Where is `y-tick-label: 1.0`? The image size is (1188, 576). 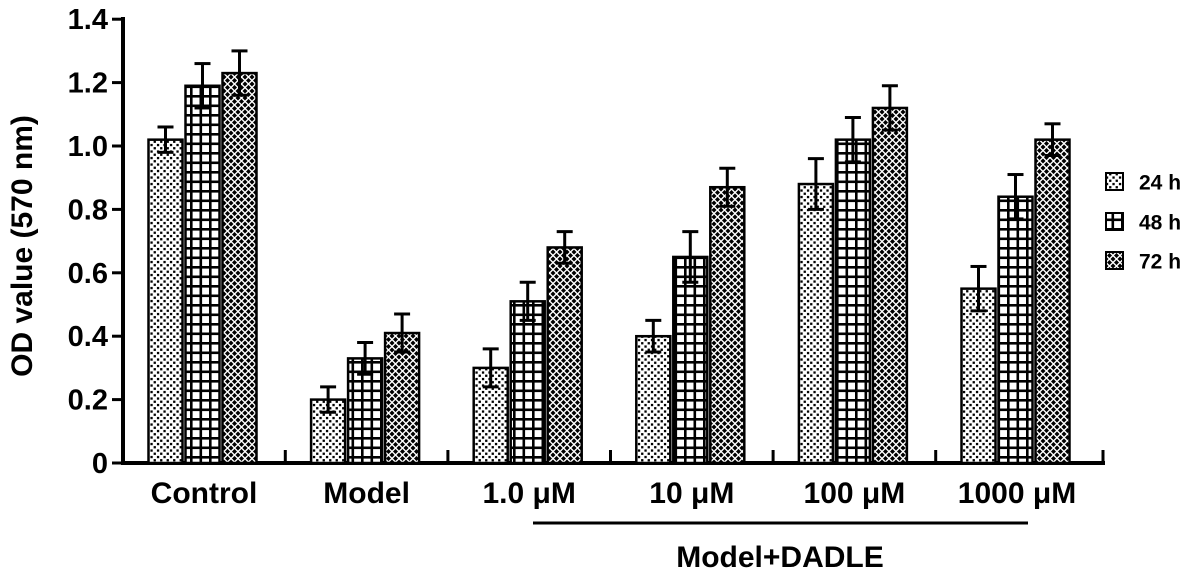 y-tick-label: 1.0 is located at coordinates (88, 147).